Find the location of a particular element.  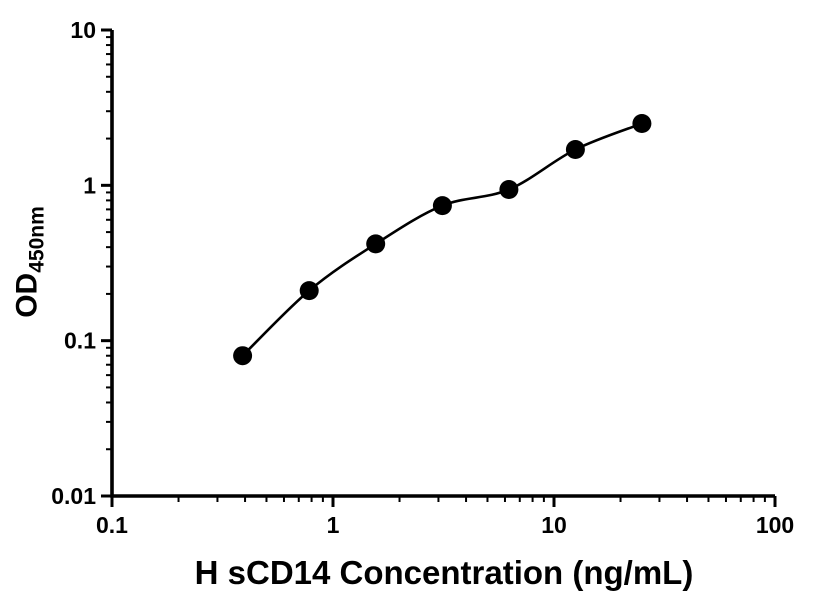

x-tick-label: 1 is located at coordinates (333, 525).